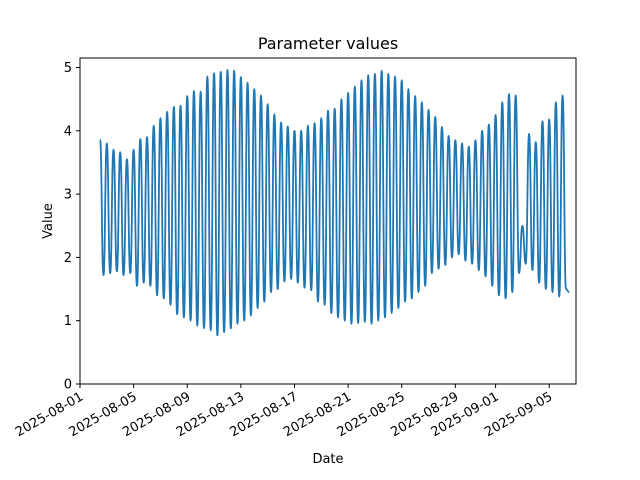 Image resolution: width=640 pixels, height=480 pixels. Describe the element at coordinates (68, 68) in the screenshot. I see `y-tick-label: 5` at that location.